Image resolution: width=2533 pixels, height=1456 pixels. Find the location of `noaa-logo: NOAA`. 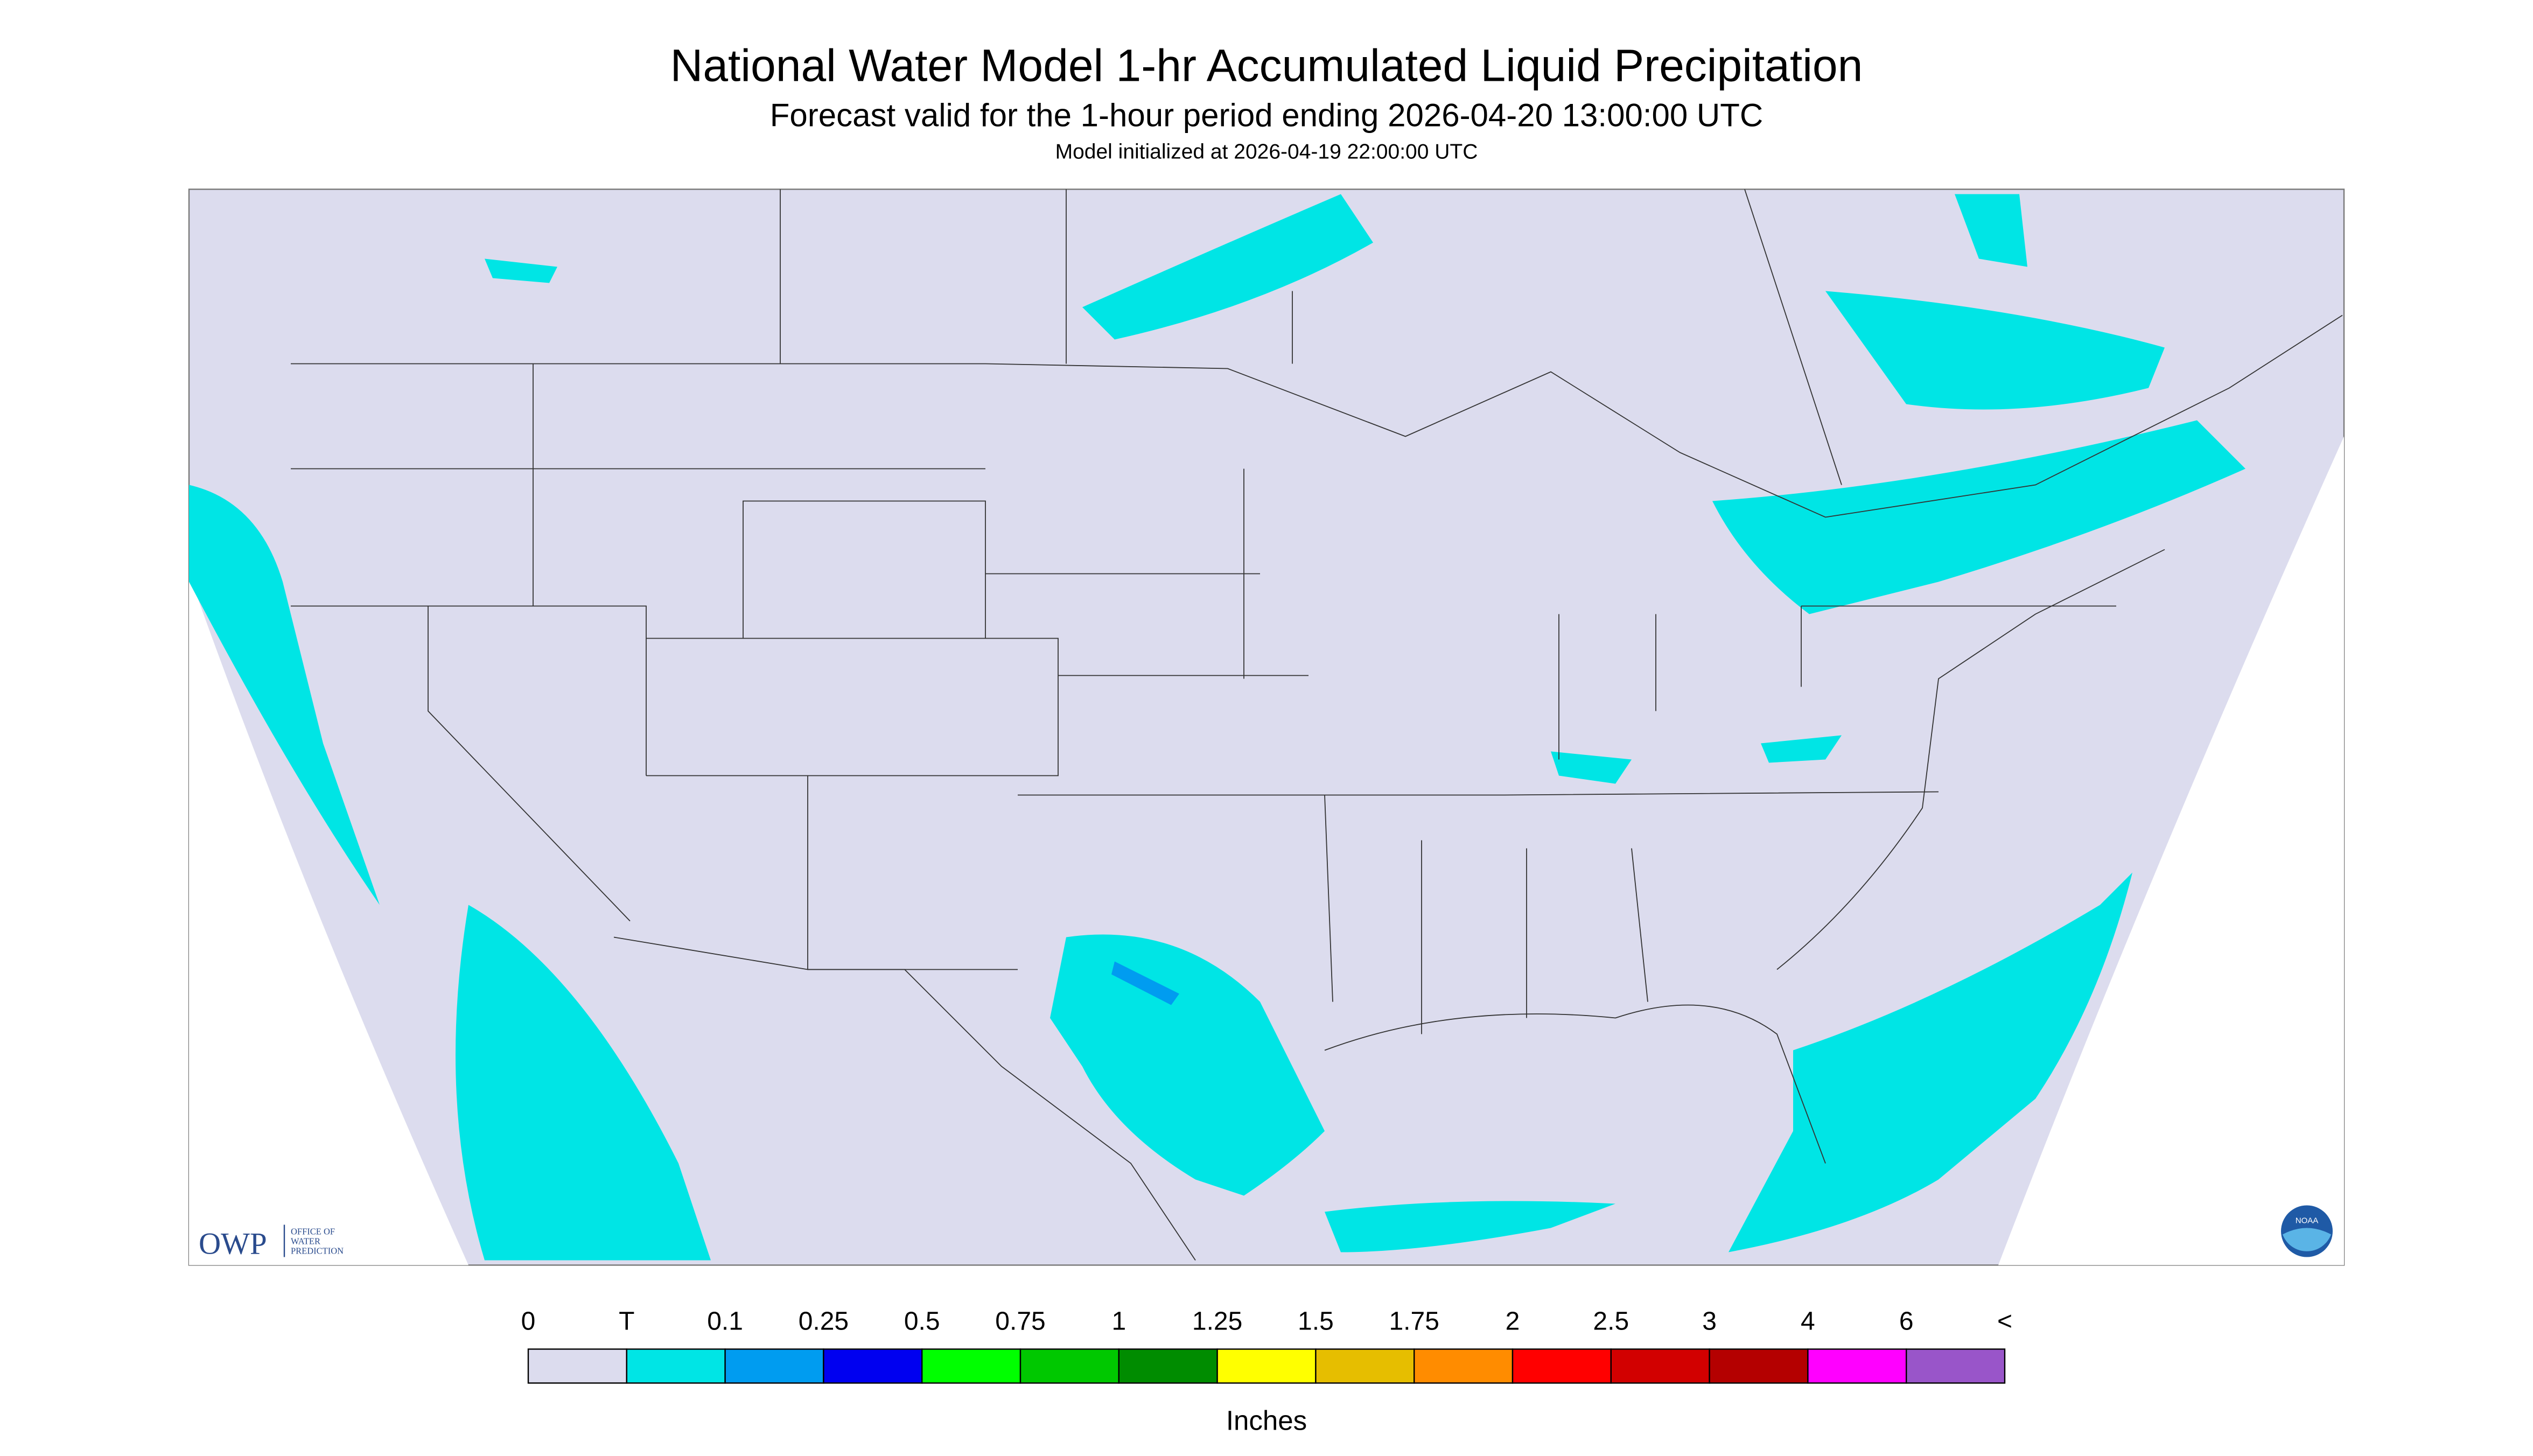

noaa-logo: NOAA is located at coordinates (2307, 1231).